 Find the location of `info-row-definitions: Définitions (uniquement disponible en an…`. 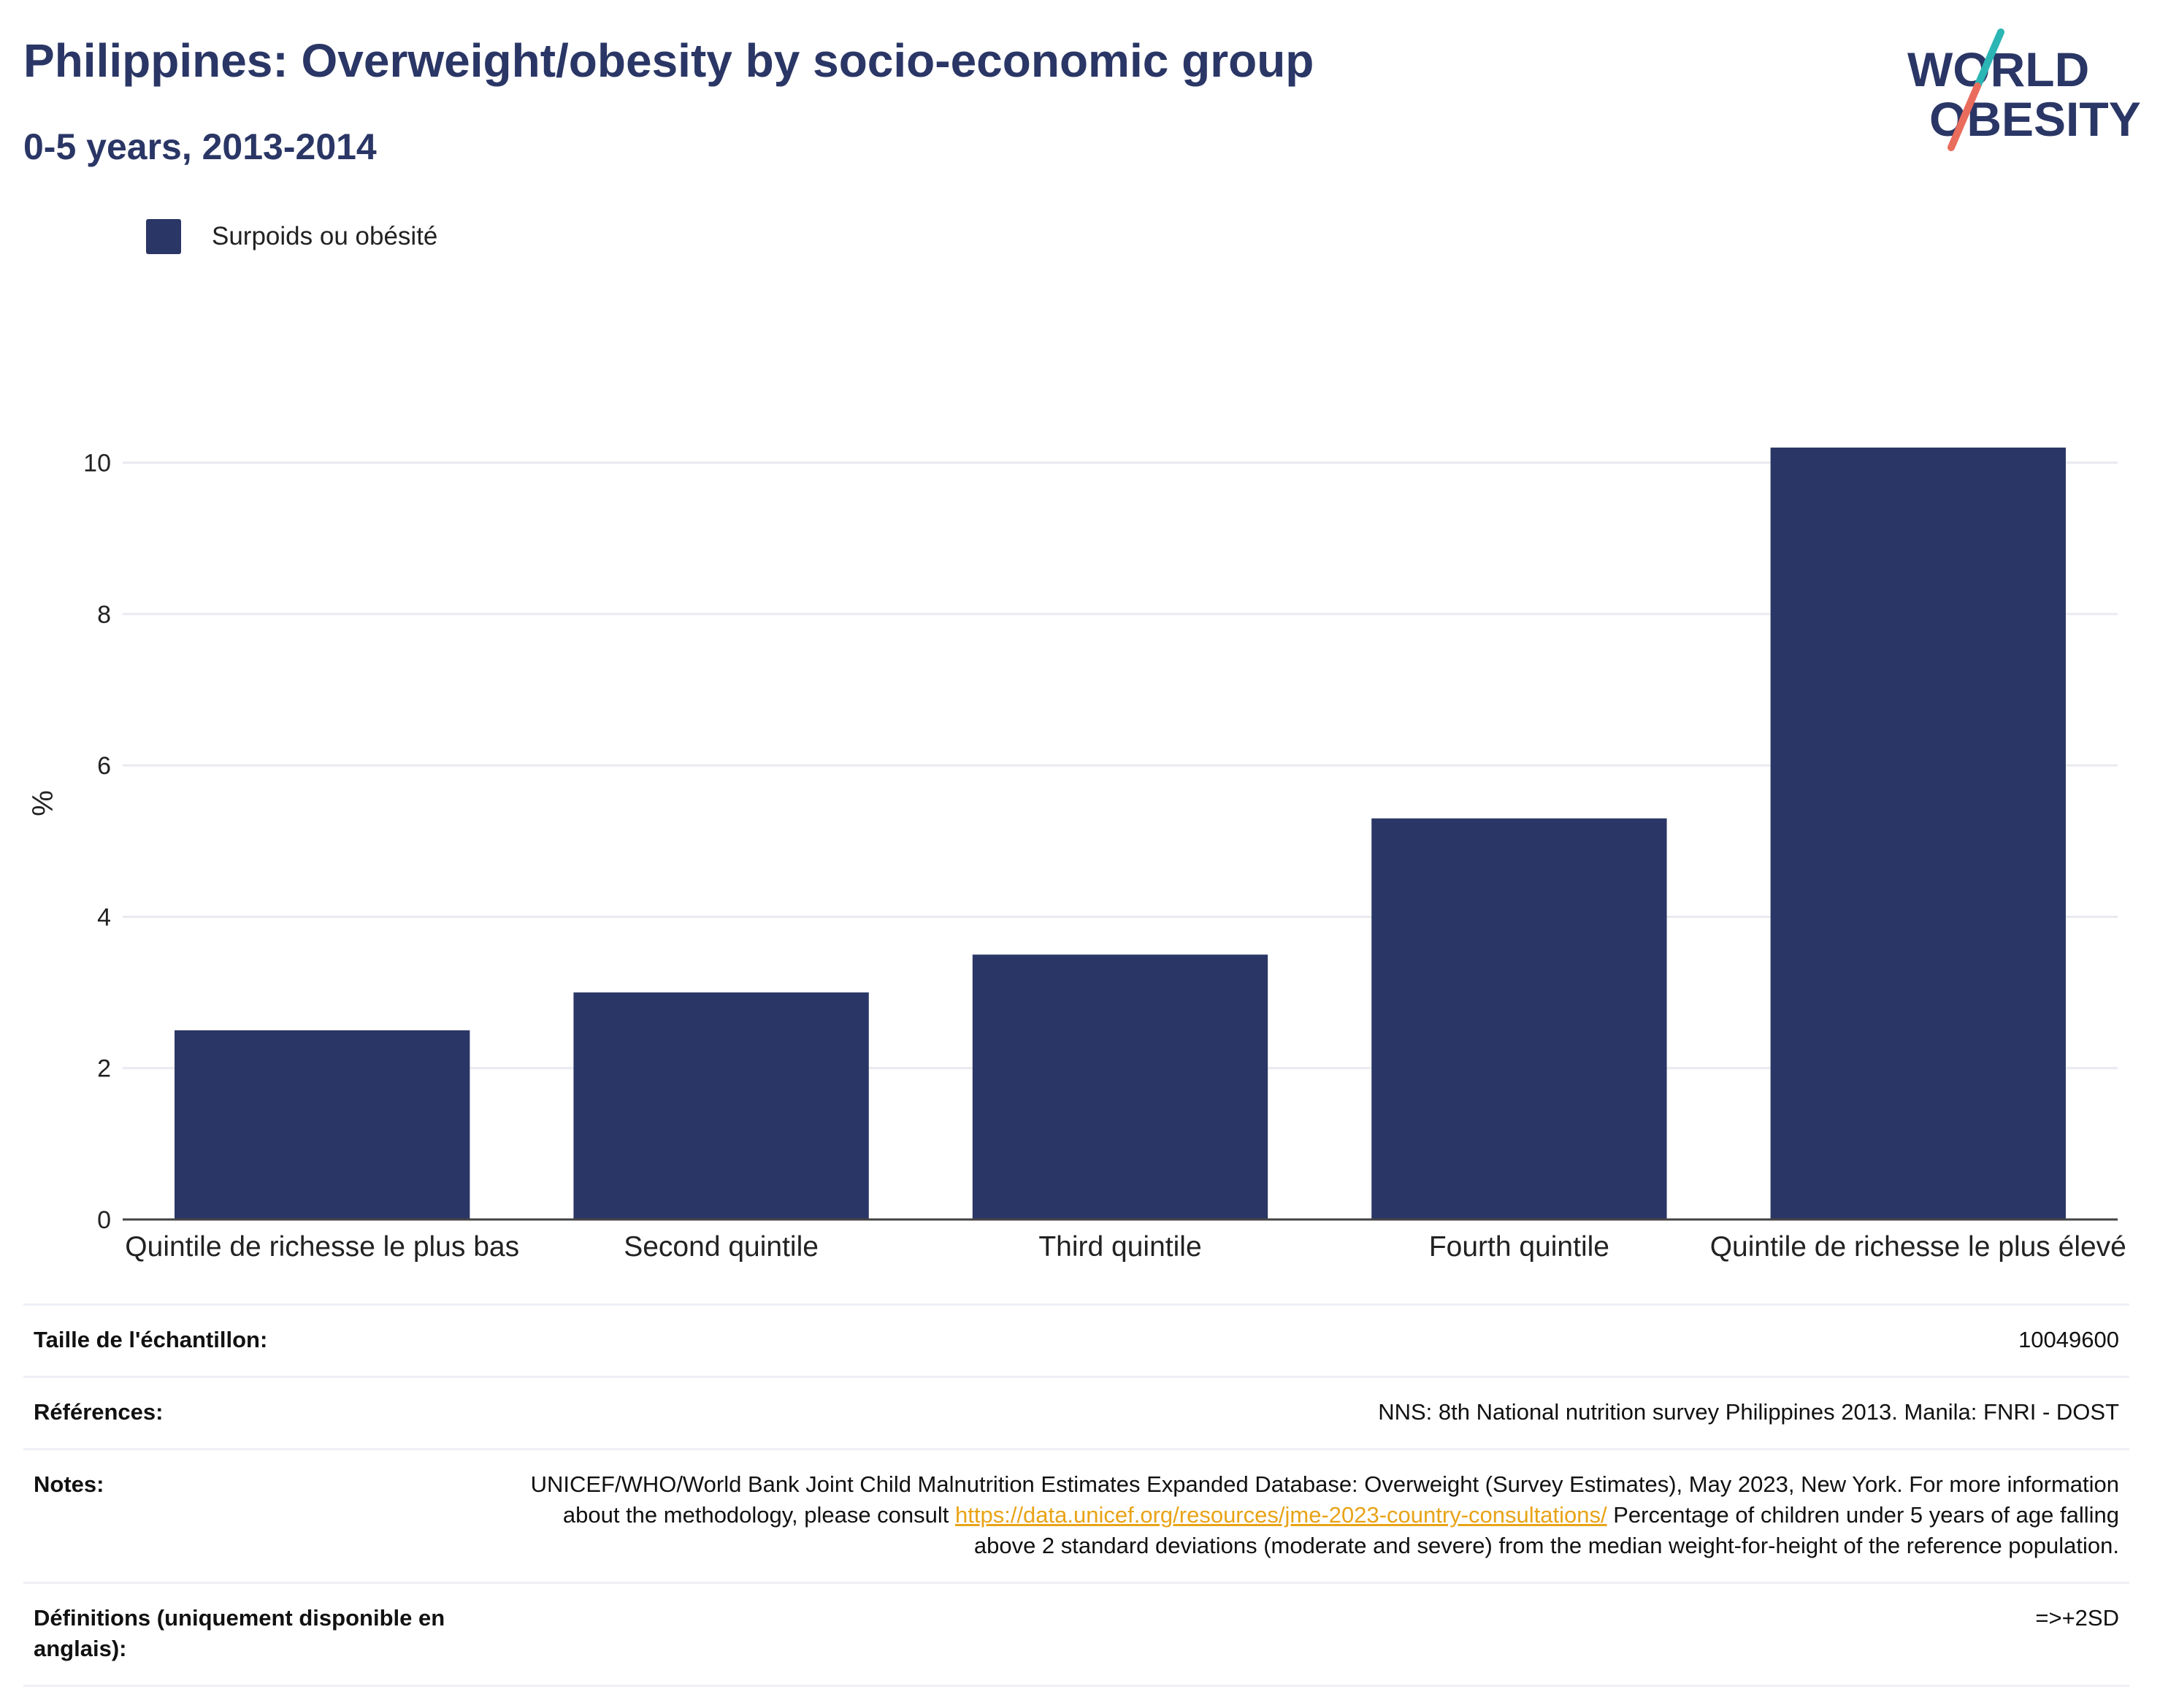

info-row-definitions: Définitions (uniquement disponible en an… is located at coordinates (1076, 1635).